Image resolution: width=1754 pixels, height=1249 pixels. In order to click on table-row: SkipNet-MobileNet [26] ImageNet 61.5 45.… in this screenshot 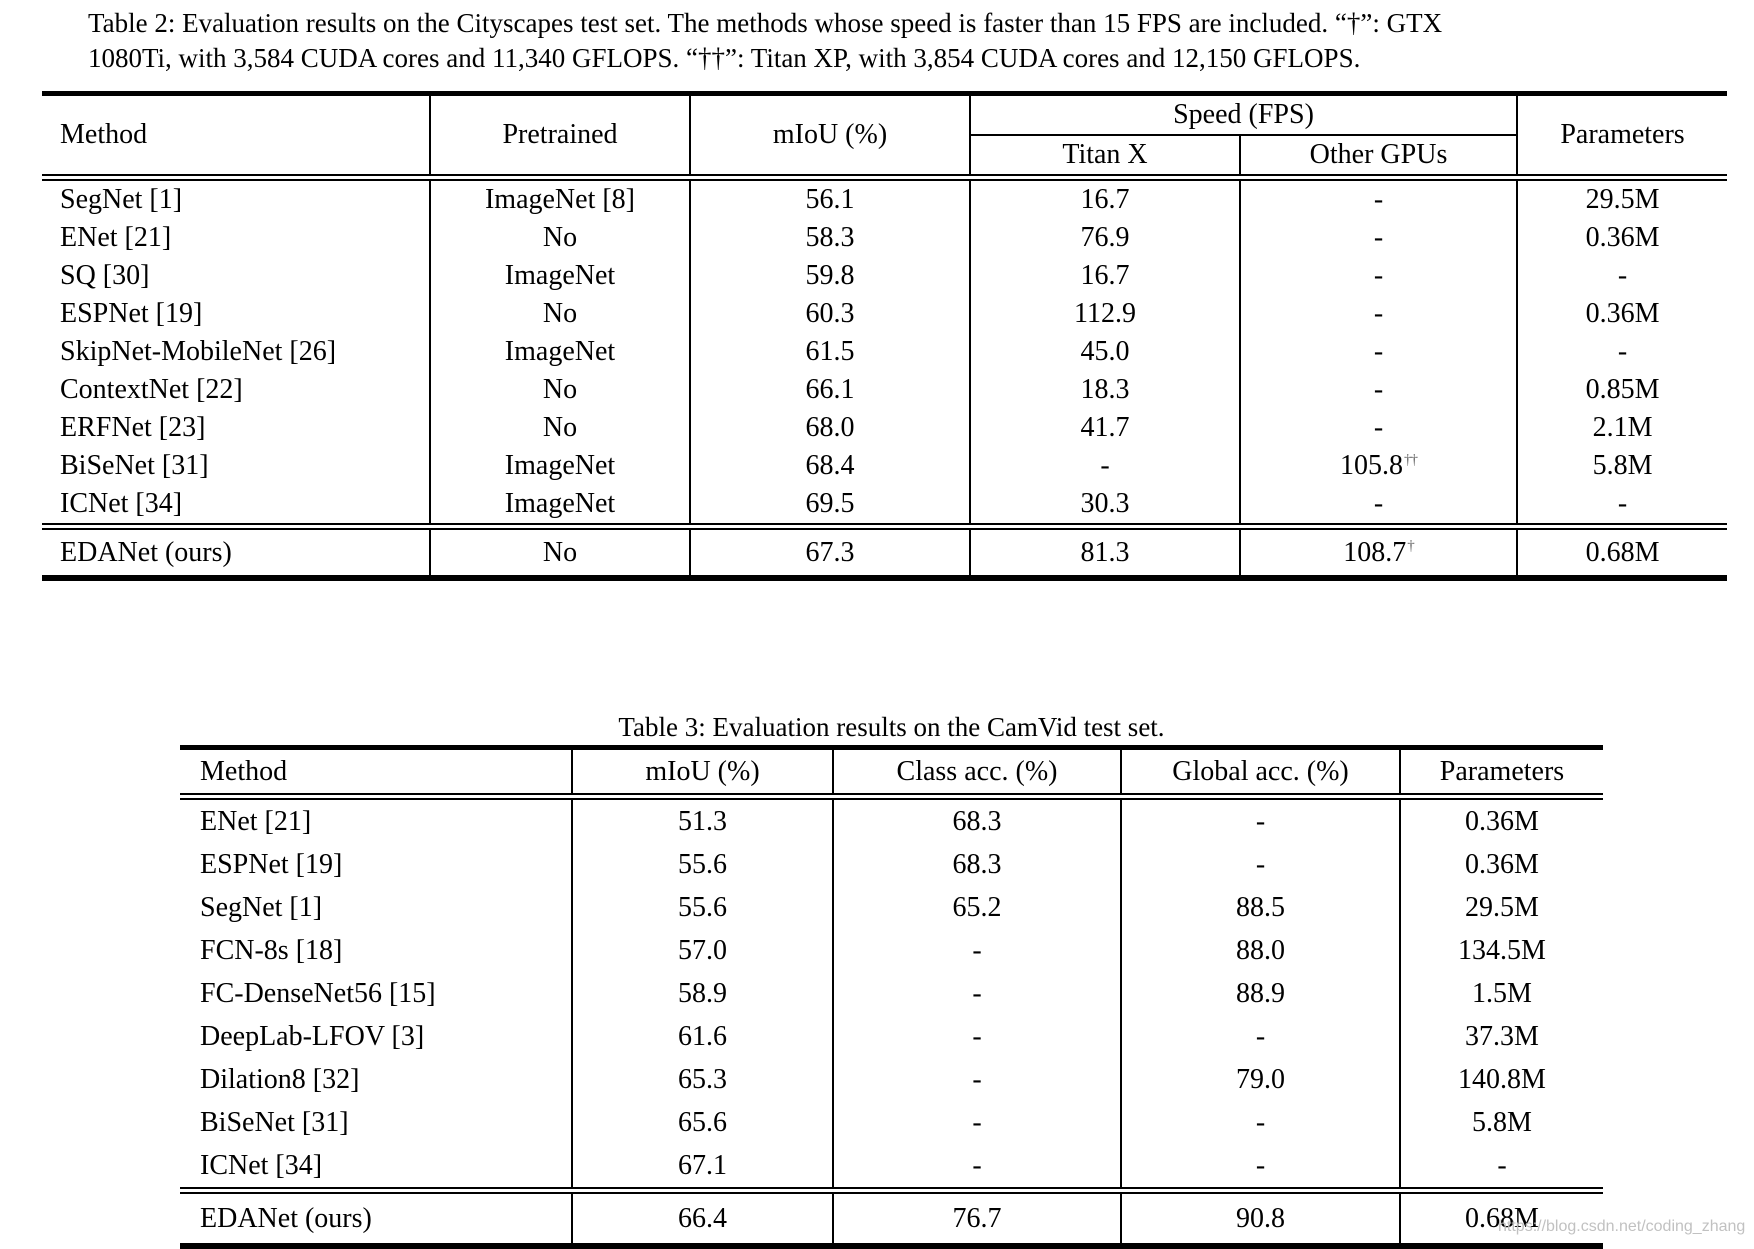, I will do `click(885, 352)`.